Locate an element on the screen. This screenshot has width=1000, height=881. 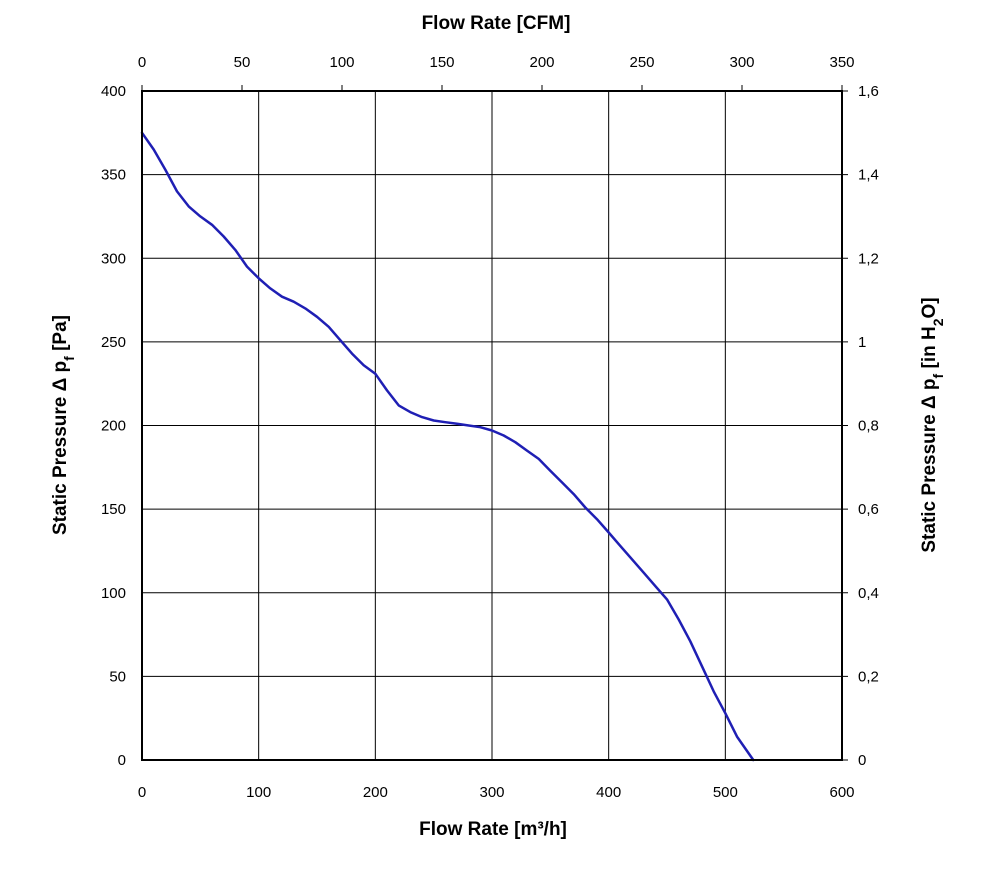
x-bottom-tick-label: 200 is located at coordinates (375, 792).